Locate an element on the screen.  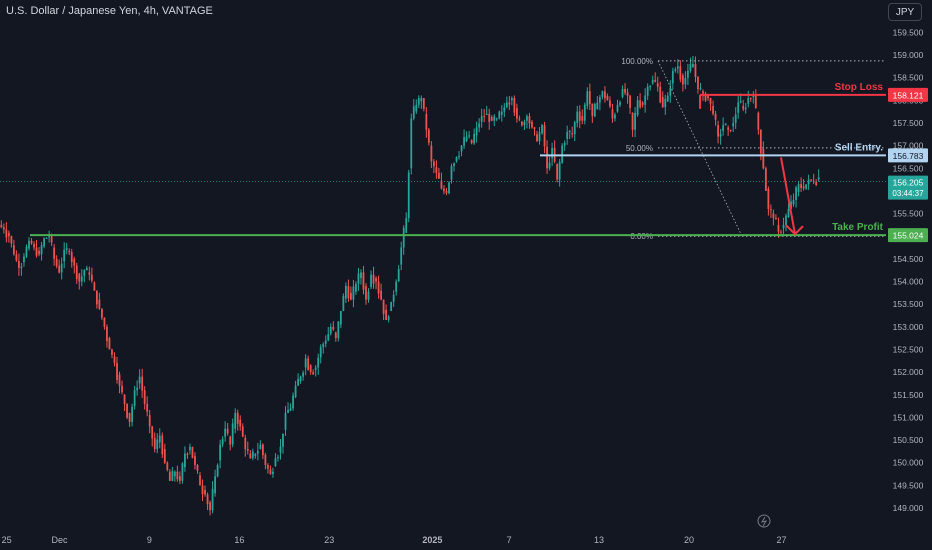
fib-level-label: 50.00% is located at coordinates (639, 148).